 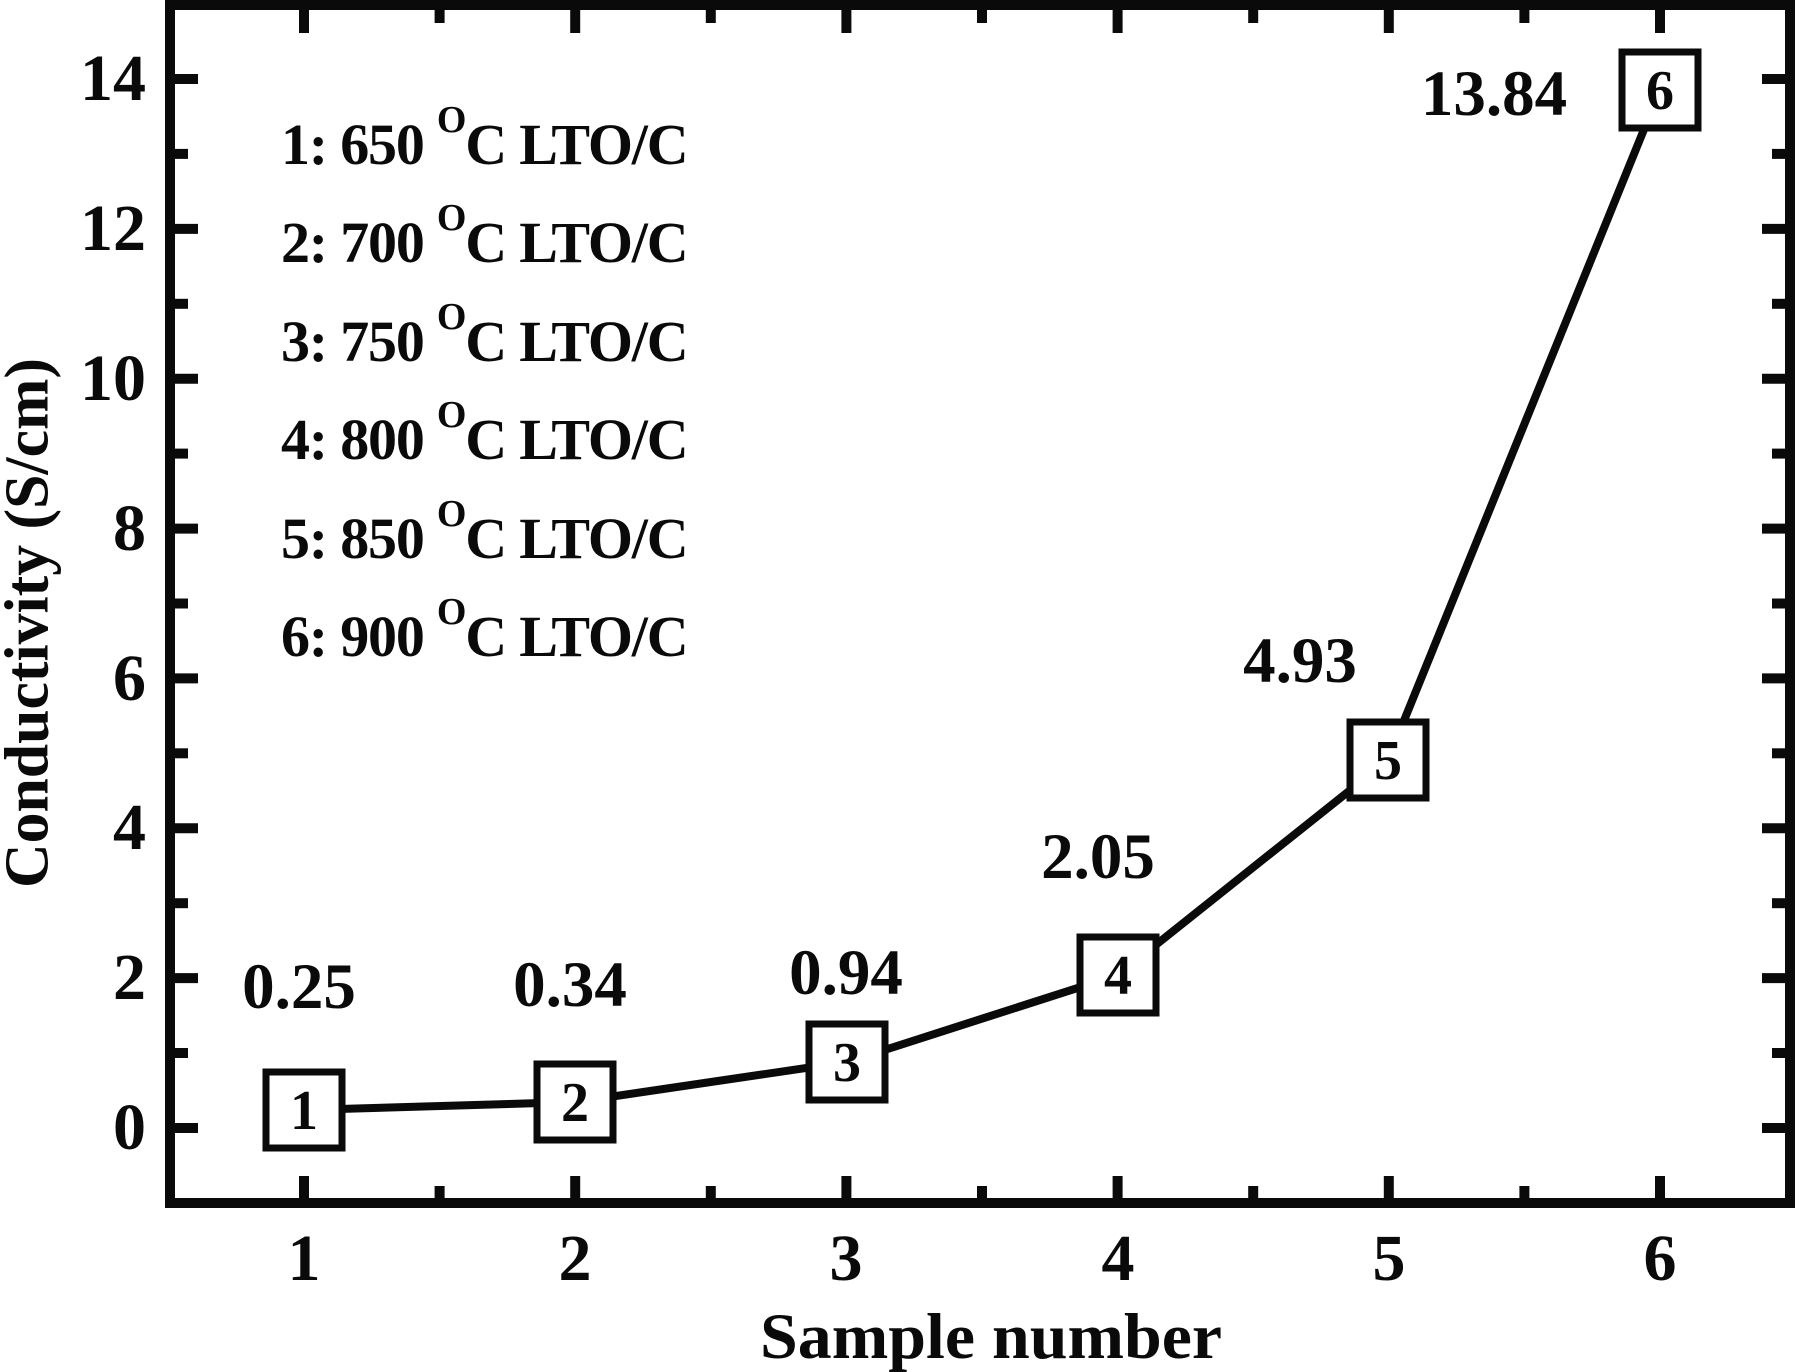 I want to click on svg-text: 3: 750 OC LTO/C, so click(x=484, y=335).